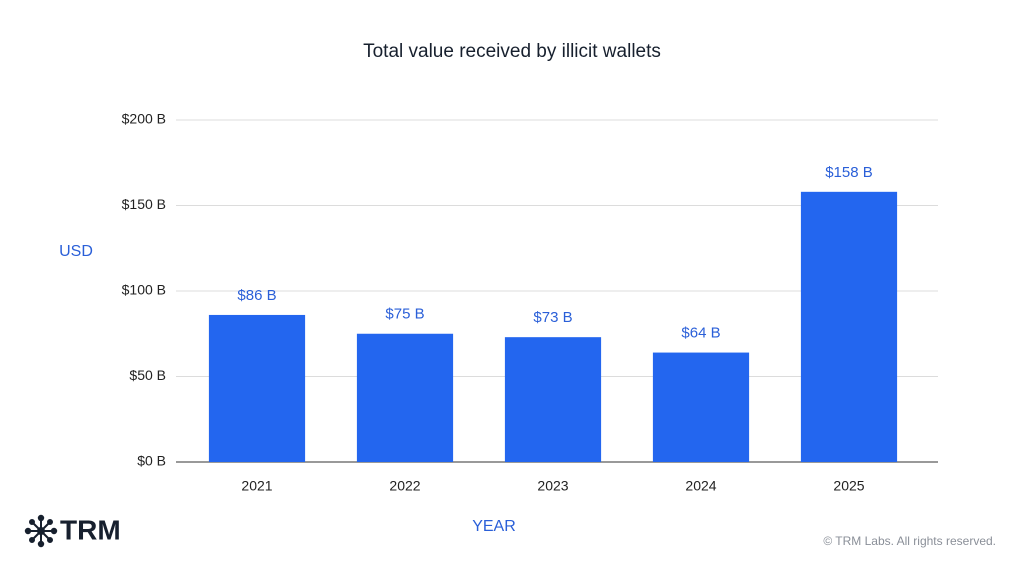  I want to click on x-tick-label: 2021, so click(256, 486).